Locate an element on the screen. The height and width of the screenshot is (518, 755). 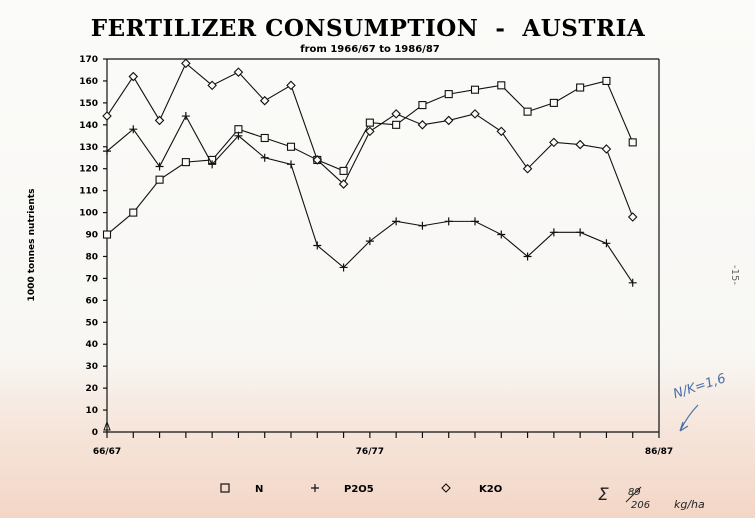
handwritten-denominator: 206 is located at coordinates (640, 505).